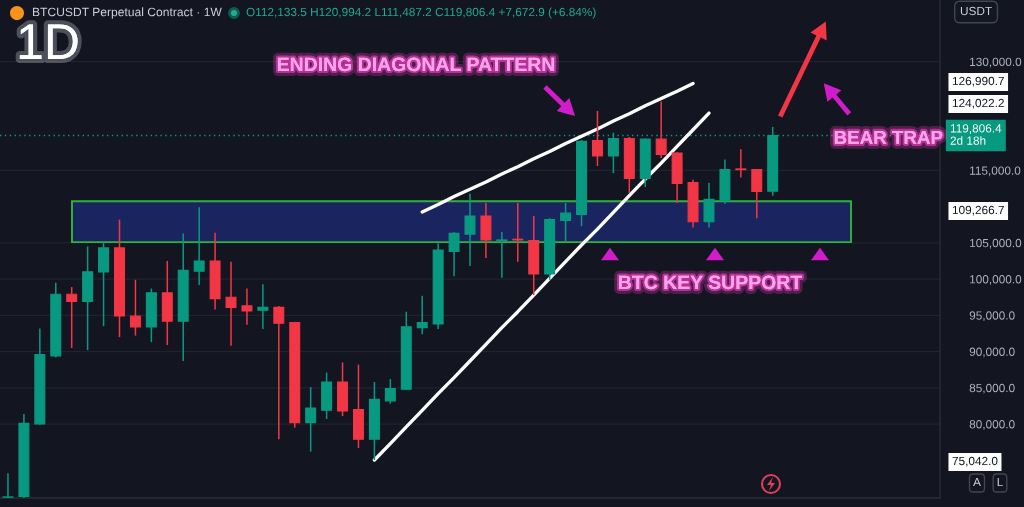 This screenshot has width=1024, height=507. I want to click on text: BTCUSDT Perpetual Contract · 1W, so click(127, 13).